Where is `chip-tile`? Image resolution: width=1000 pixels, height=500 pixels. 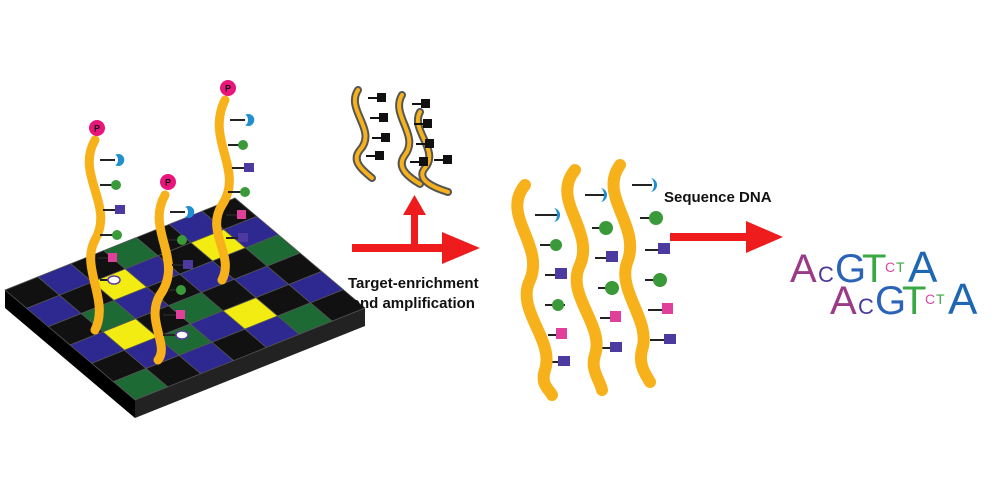
chip-tile is located at coordinates (337, 305).